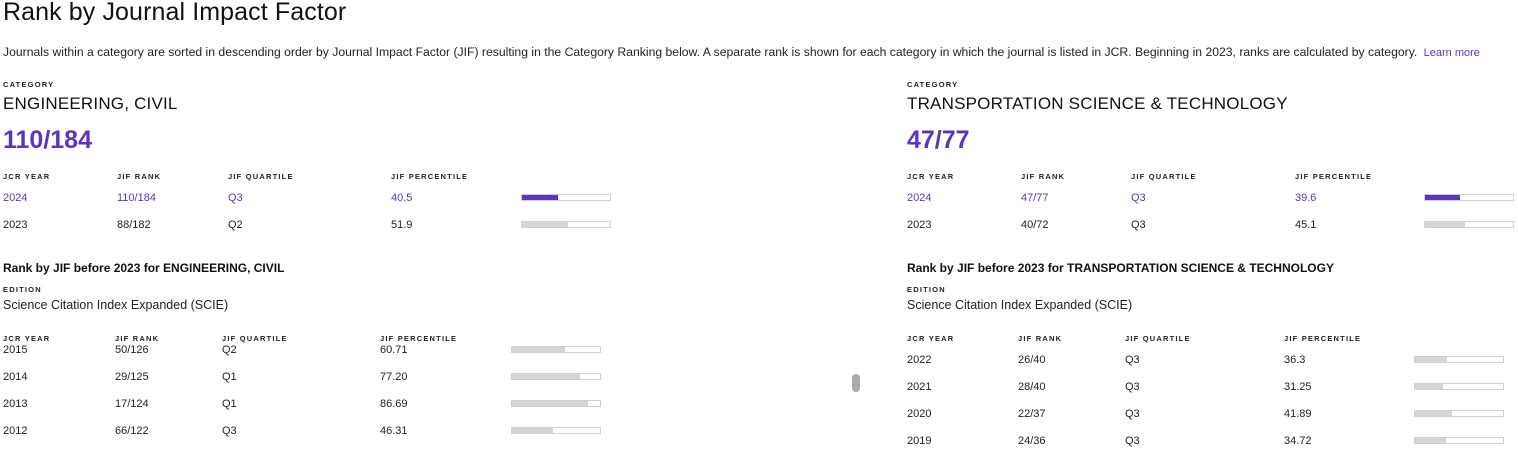  Describe the element at coordinates (1306, 198) in the screenshot. I see `jif-percentile-cell: 39.6` at that location.